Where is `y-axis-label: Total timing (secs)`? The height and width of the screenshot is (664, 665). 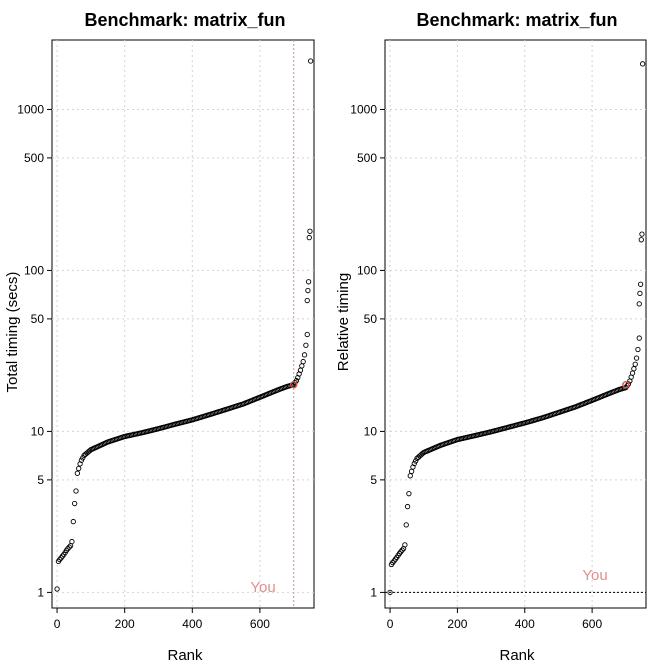 y-axis-label: Total timing (secs) is located at coordinates (12, 332).